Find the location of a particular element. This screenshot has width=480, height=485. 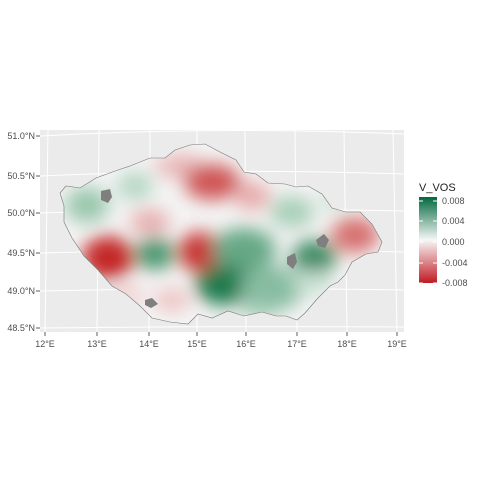

longitude-axis: 12°E 13°E 14°E 15°E 16°E 17°E 18°E 19°E is located at coordinates (221, 340).